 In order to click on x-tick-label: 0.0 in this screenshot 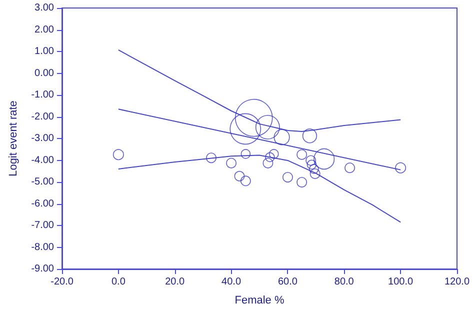, I will do `click(118, 282)`.